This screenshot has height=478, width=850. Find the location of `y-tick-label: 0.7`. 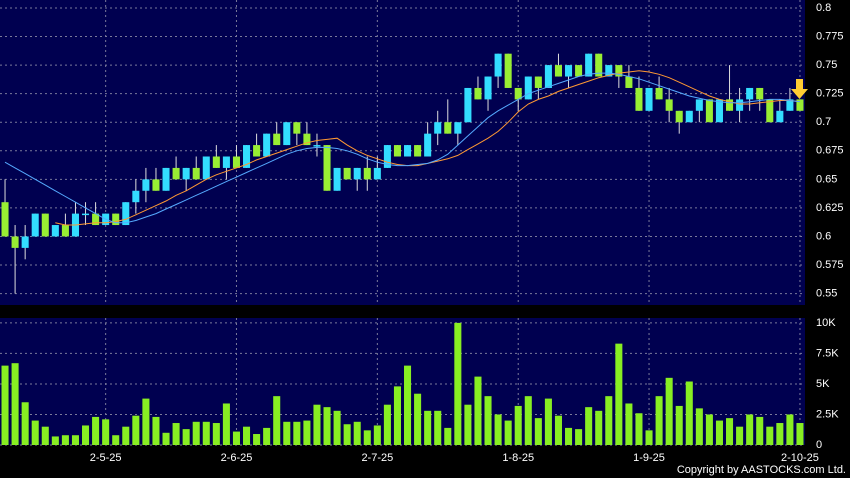

y-tick-label: 0.7 is located at coordinates (823, 122).